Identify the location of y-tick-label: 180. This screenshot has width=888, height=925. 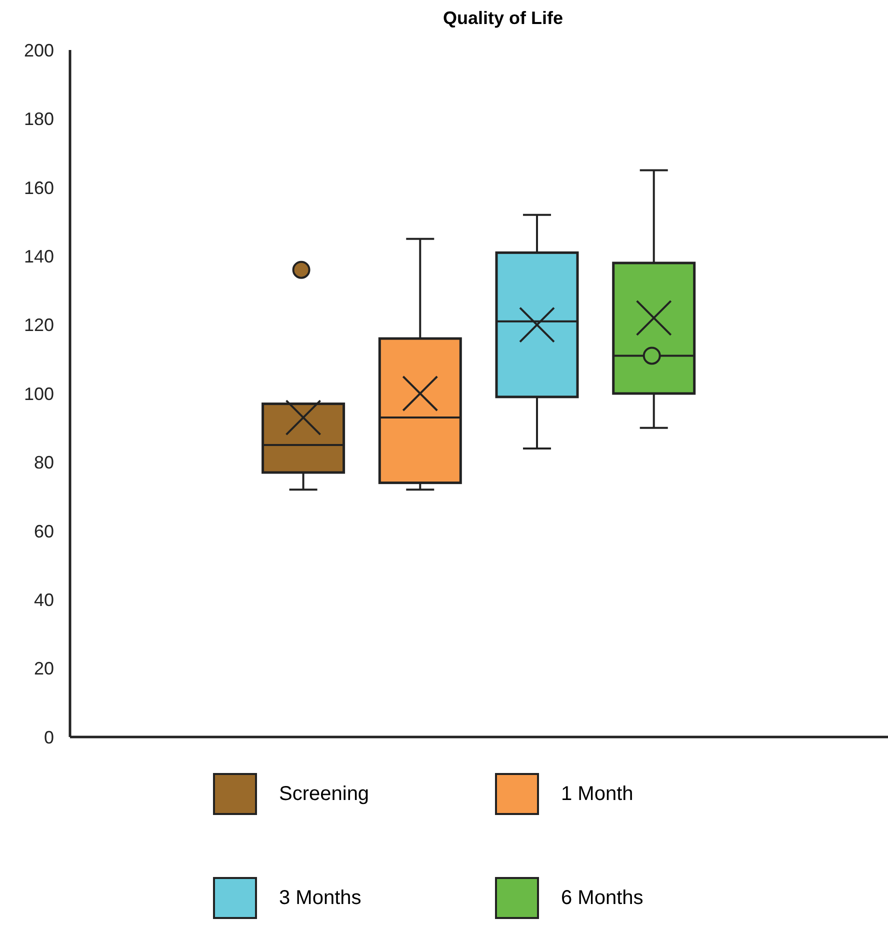
(39, 119).